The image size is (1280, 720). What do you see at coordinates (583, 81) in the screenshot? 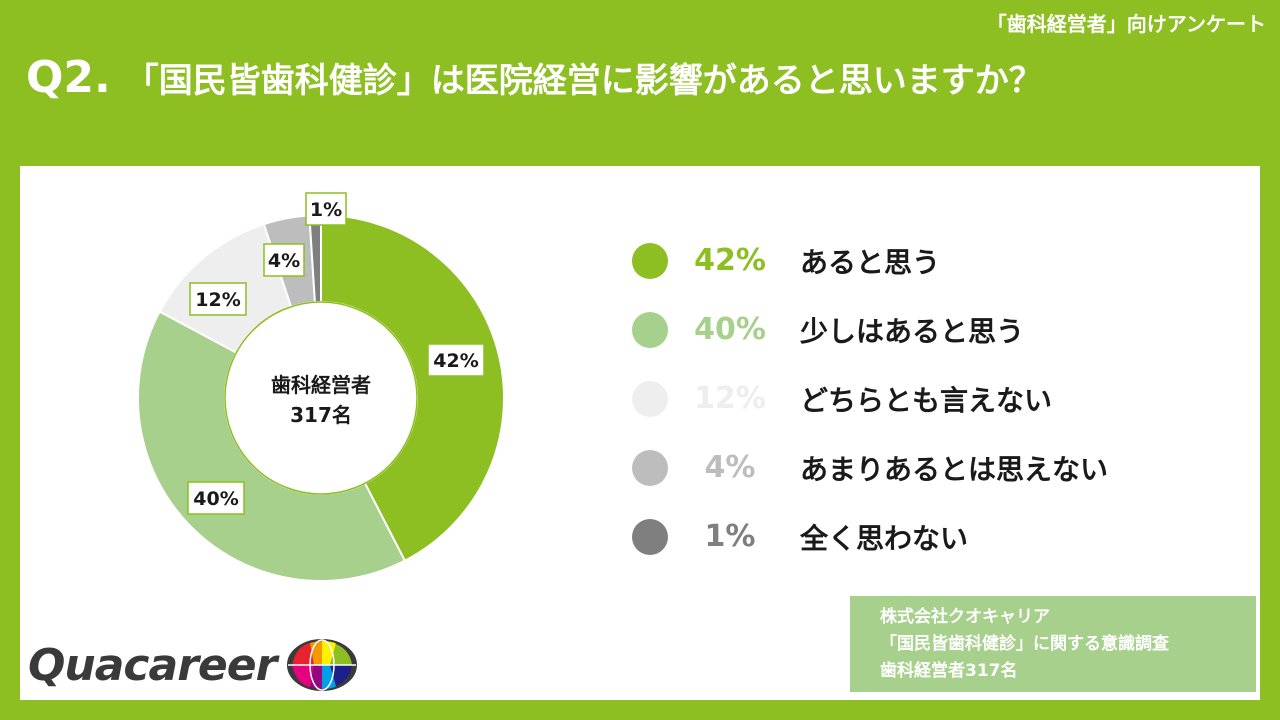
I see `question-text: 「国民皆歯科健診」は医院経営に影響があると思いますか？` at bounding box center [583, 81].